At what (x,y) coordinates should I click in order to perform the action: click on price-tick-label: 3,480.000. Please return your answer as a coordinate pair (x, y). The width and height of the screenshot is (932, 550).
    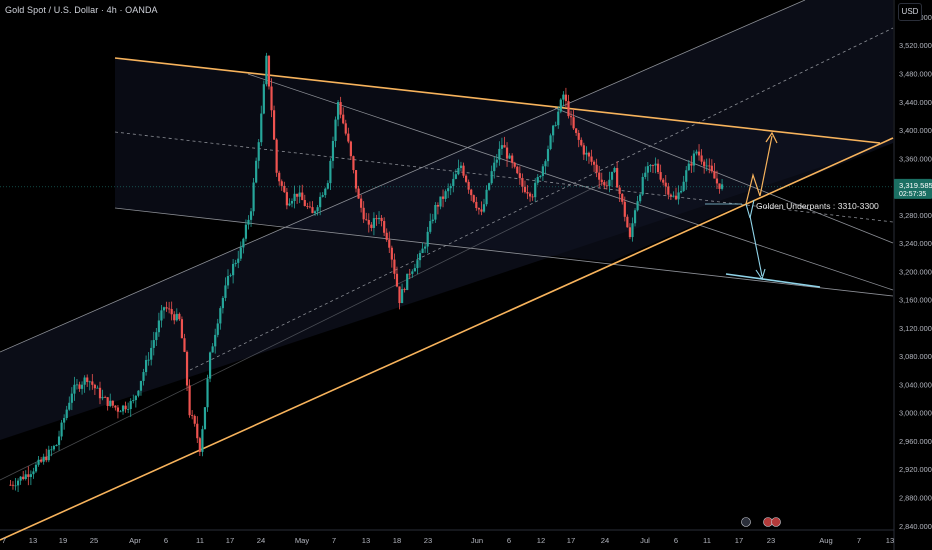
    Looking at the image, I should click on (915, 73).